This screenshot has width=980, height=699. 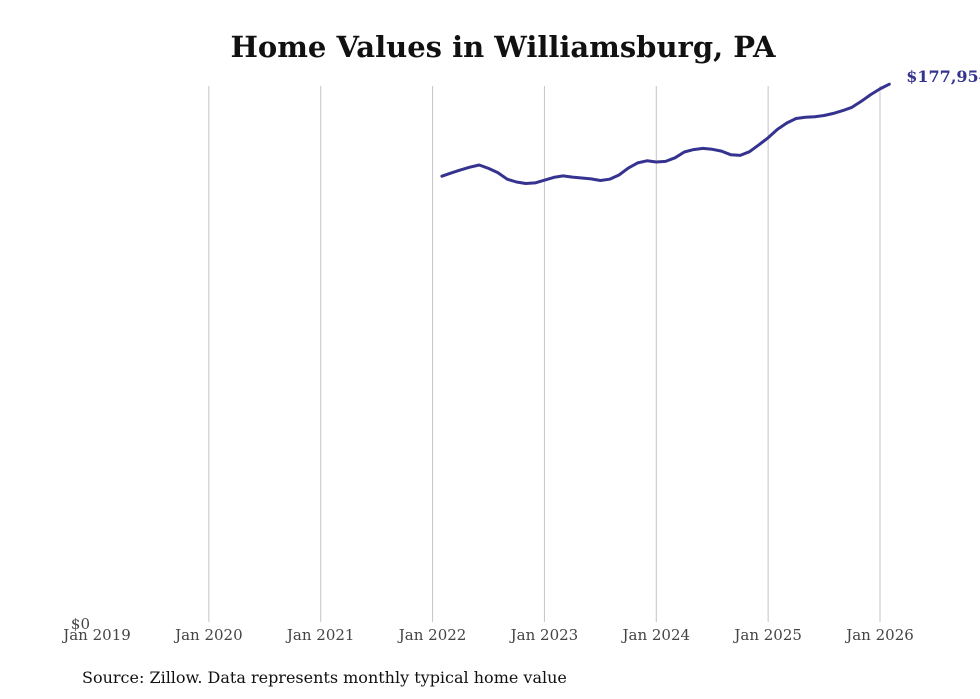 What do you see at coordinates (503, 47) in the screenshot?
I see `chart-title: Home Values in Williamsburg, PA` at bounding box center [503, 47].